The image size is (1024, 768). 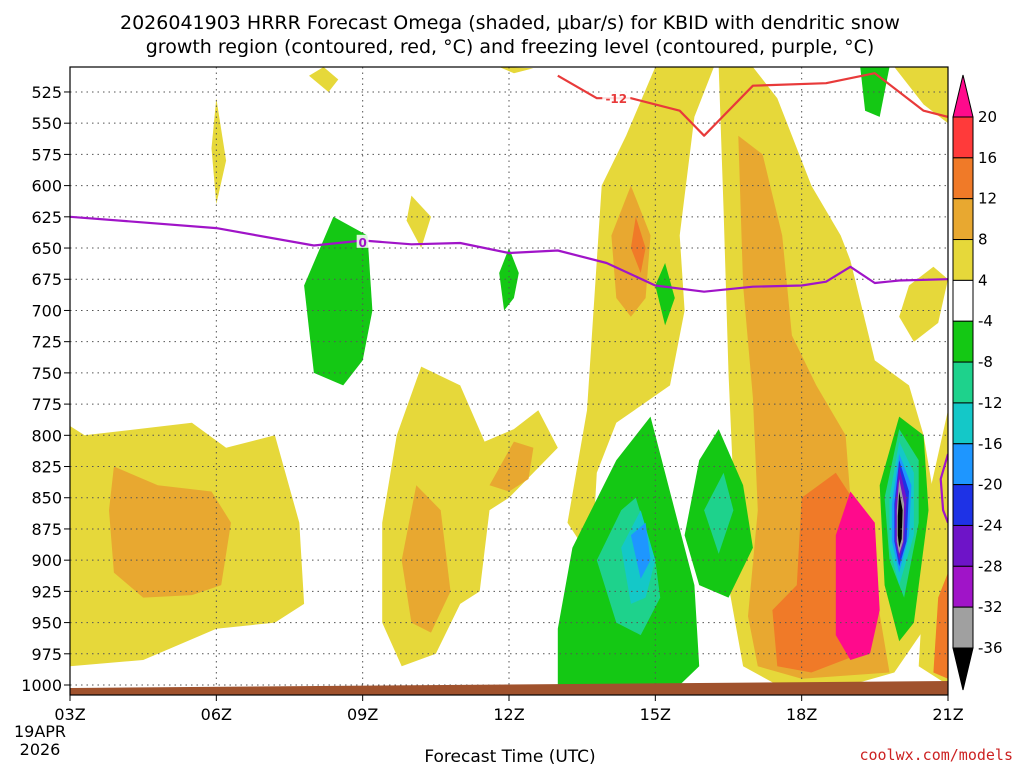 I want to click on y-tick-label: 625, so click(x=46, y=217).